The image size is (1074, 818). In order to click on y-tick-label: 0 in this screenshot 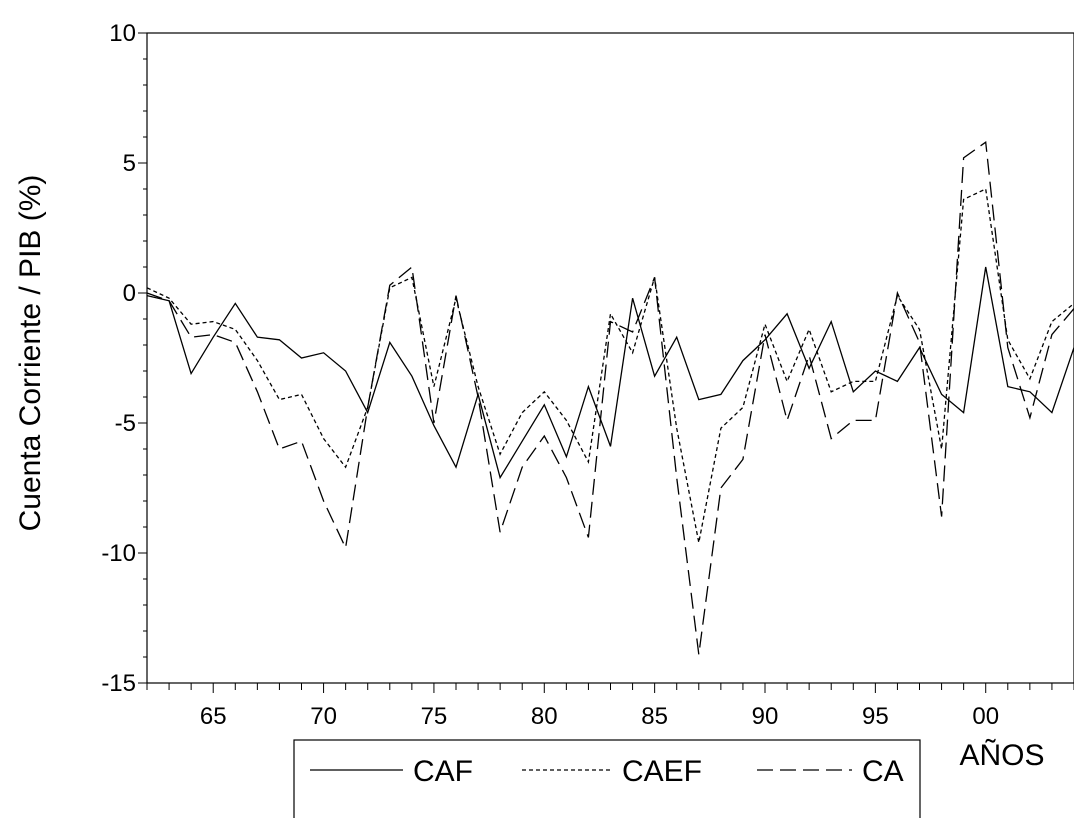, I will do `click(129, 293)`.